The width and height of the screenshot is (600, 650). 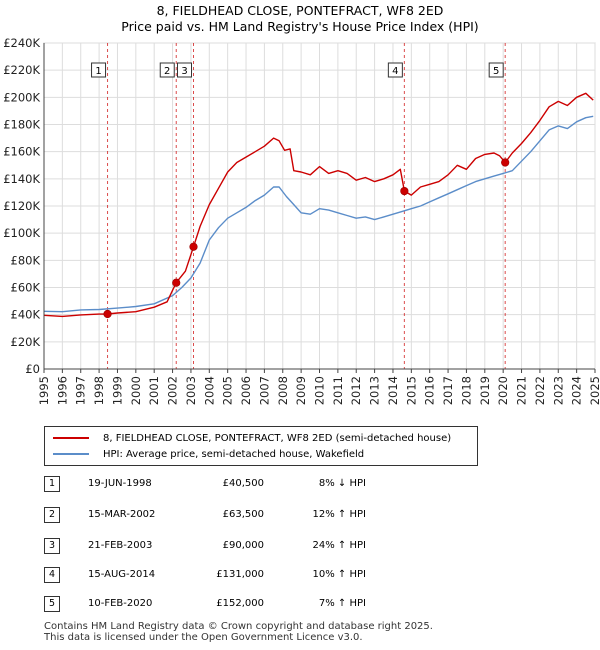 I want to click on transaction-date: 15-MAR-2002, so click(x=122, y=514).